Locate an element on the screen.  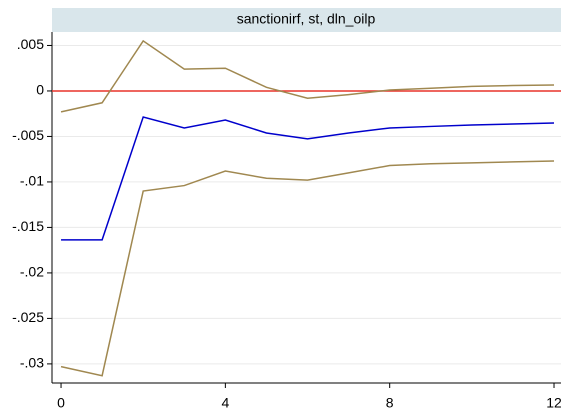
title-bar is located at coordinates (306, 20).